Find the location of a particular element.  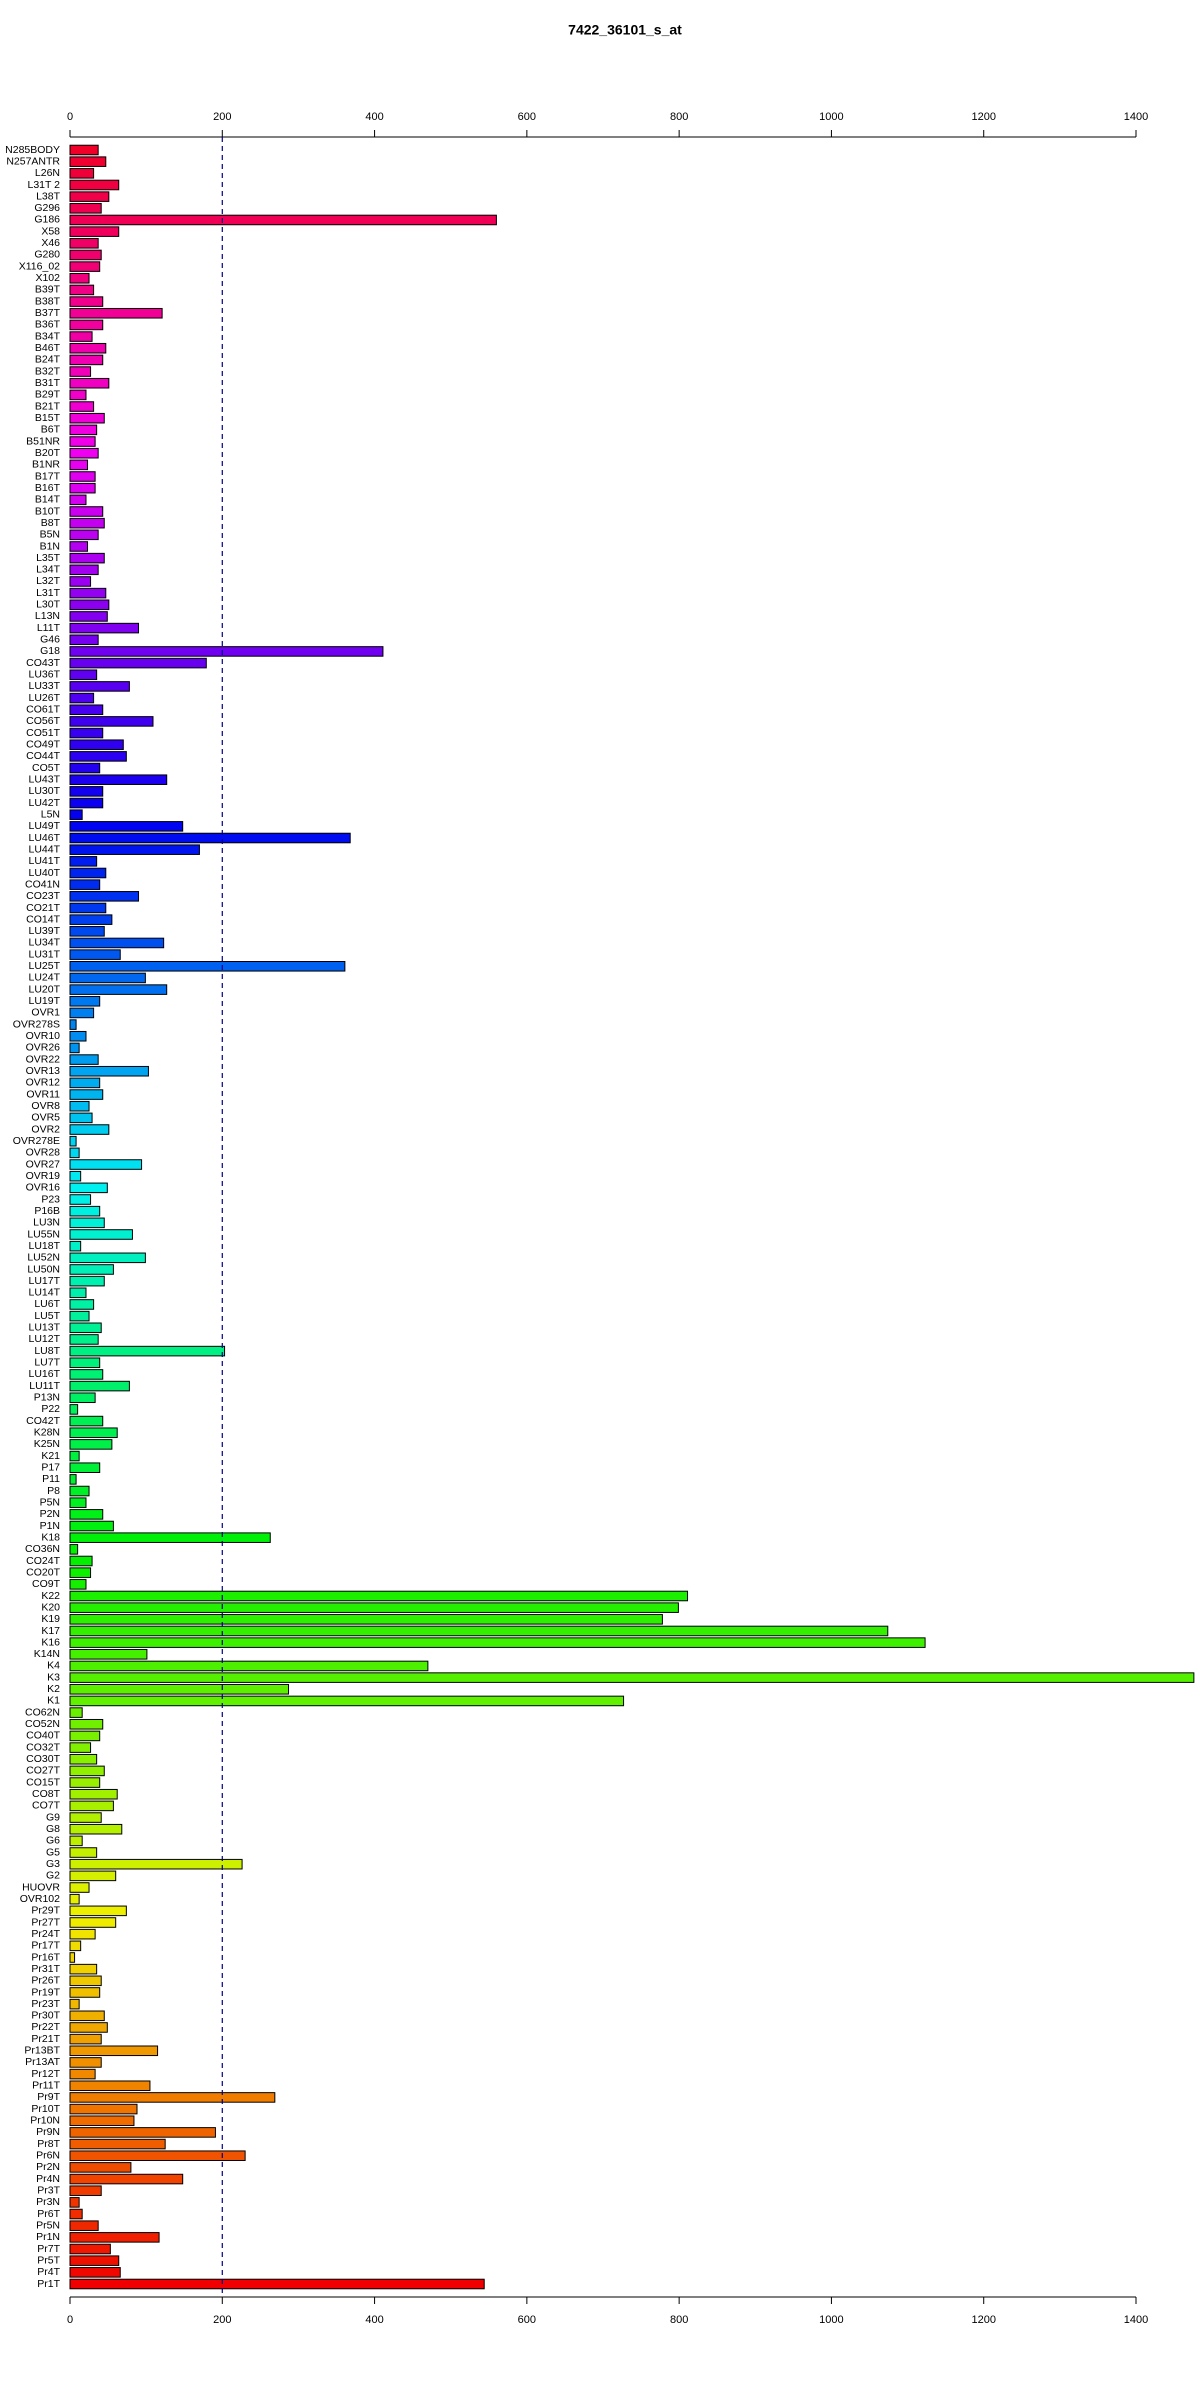

y-tick-label: B21T is located at coordinates (48, 406).